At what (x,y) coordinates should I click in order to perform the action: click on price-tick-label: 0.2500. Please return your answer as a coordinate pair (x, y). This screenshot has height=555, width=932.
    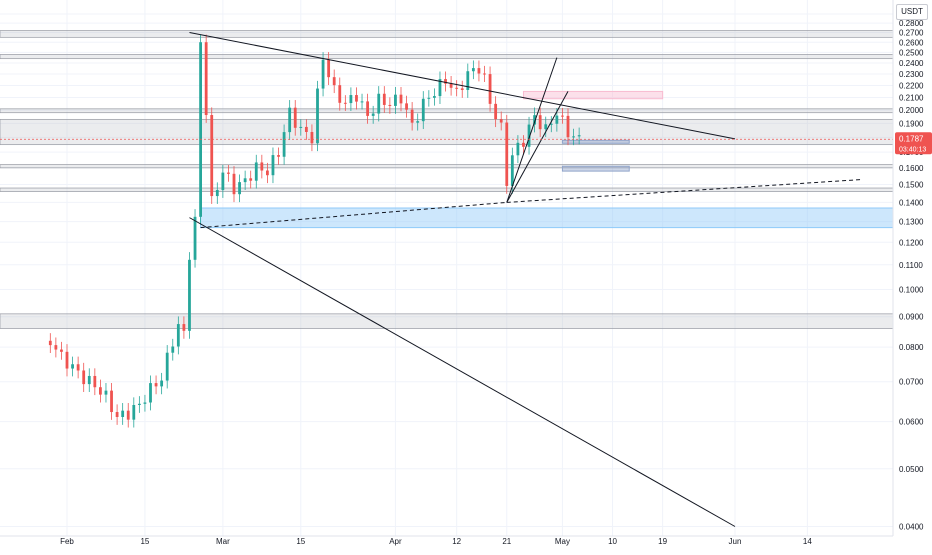
    Looking at the image, I should click on (911, 52).